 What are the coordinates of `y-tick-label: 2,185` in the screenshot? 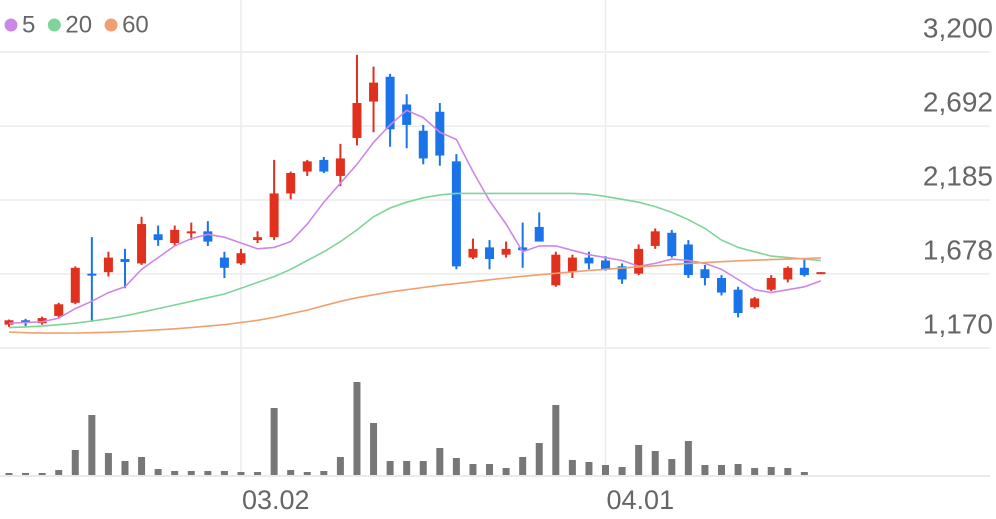 It's located at (958, 175).